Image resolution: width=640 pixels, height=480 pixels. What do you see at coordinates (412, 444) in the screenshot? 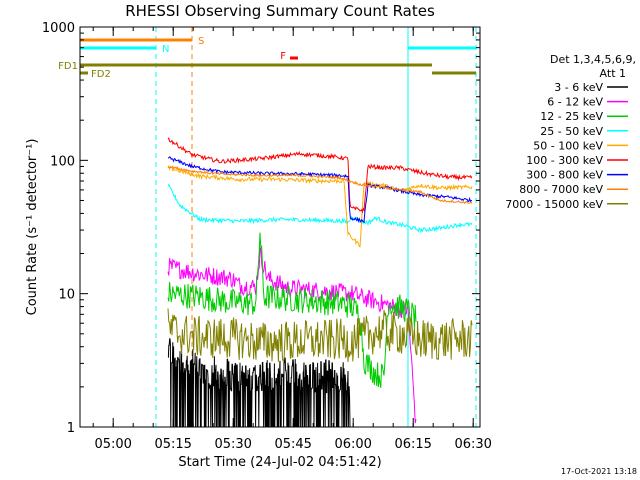
I see `x-tick-label-06-15: 06:15` at bounding box center [412, 444].